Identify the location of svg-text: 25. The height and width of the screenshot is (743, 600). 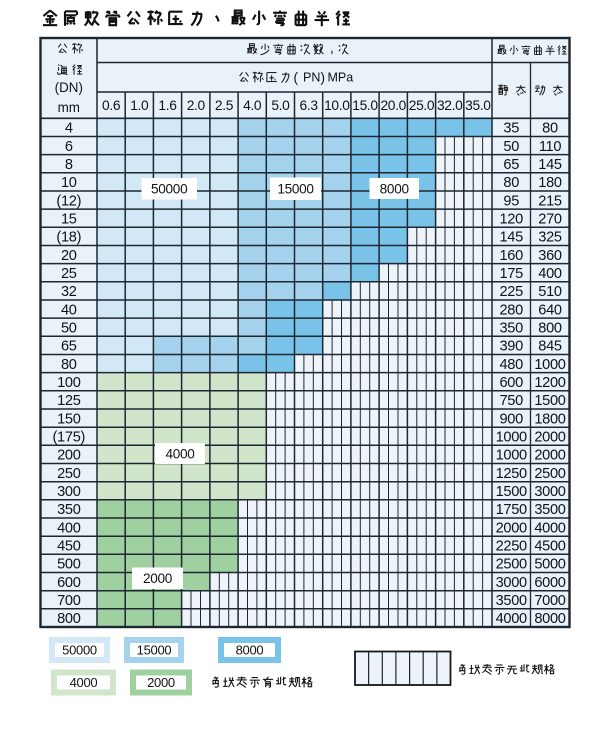
(69, 274).